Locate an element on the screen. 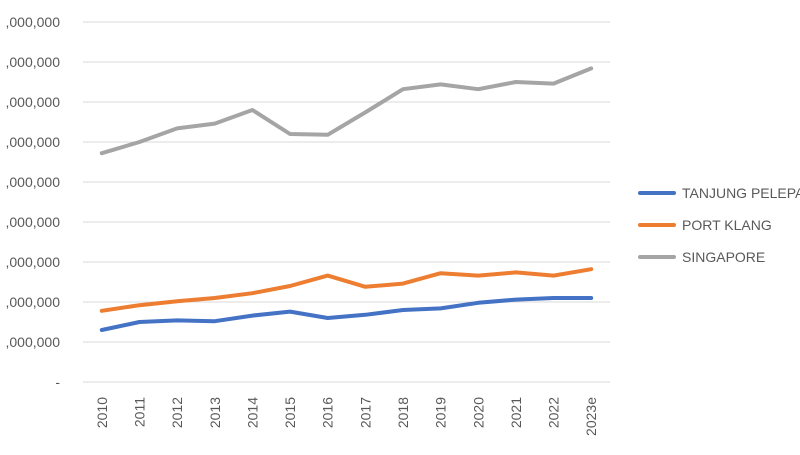  x-tick-label: 2013 is located at coordinates (215, 412).